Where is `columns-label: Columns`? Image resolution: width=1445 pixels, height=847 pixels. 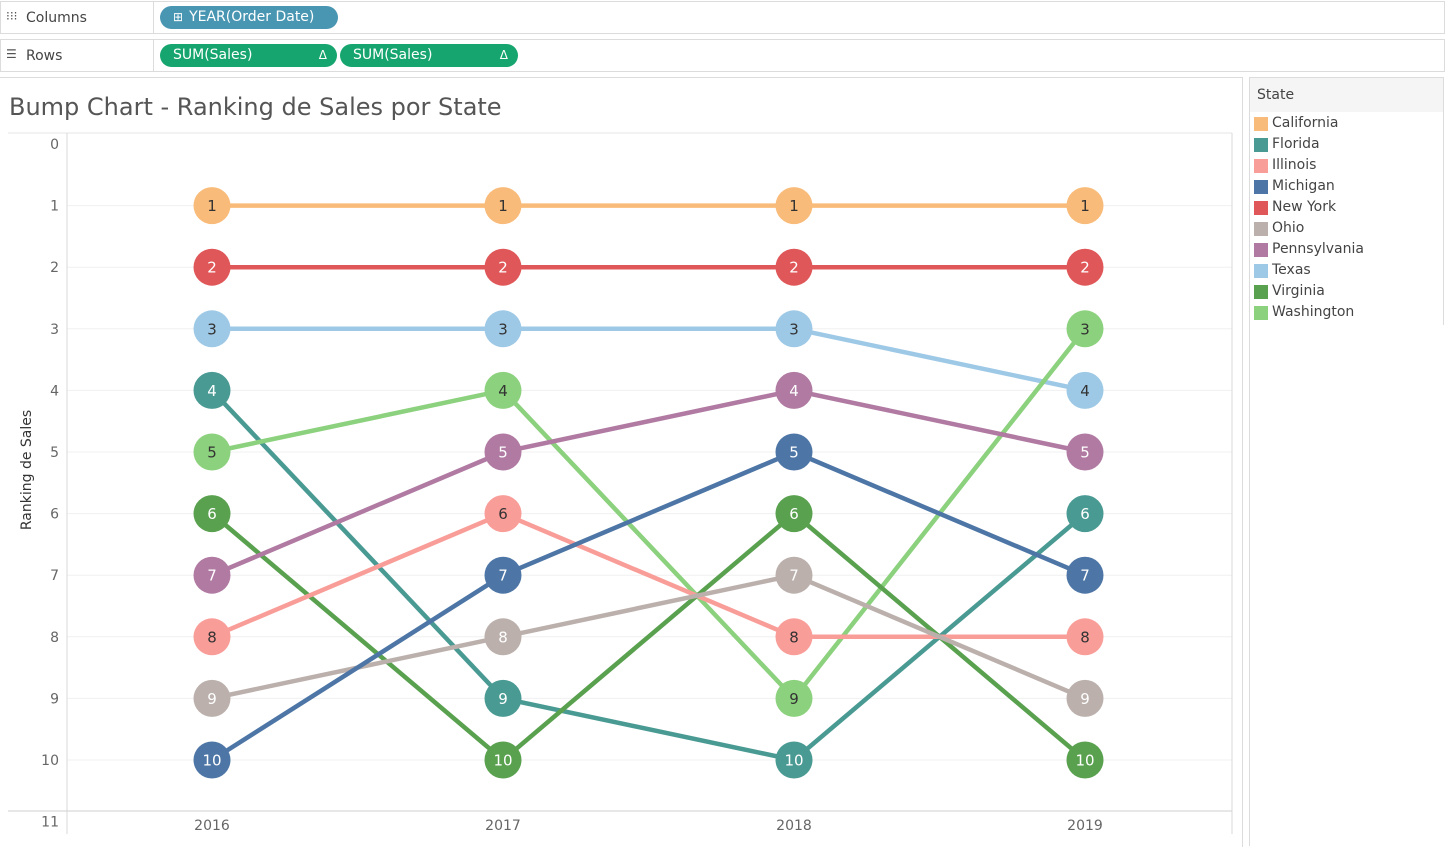 columns-label: Columns is located at coordinates (56, 18).